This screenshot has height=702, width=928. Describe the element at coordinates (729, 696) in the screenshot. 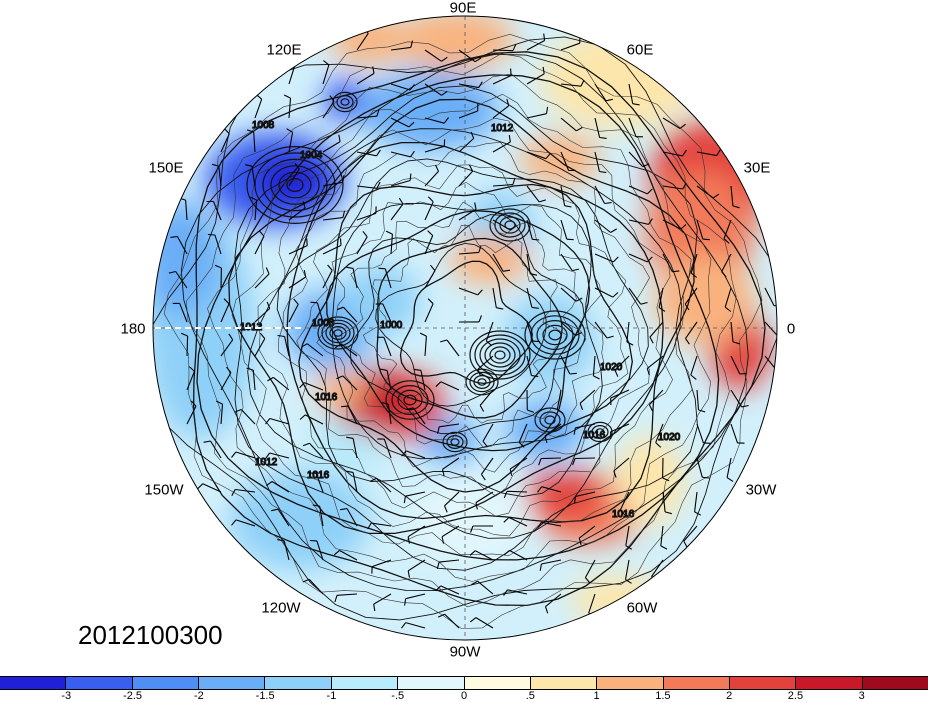

I see `colorbar-tick: 2` at that location.